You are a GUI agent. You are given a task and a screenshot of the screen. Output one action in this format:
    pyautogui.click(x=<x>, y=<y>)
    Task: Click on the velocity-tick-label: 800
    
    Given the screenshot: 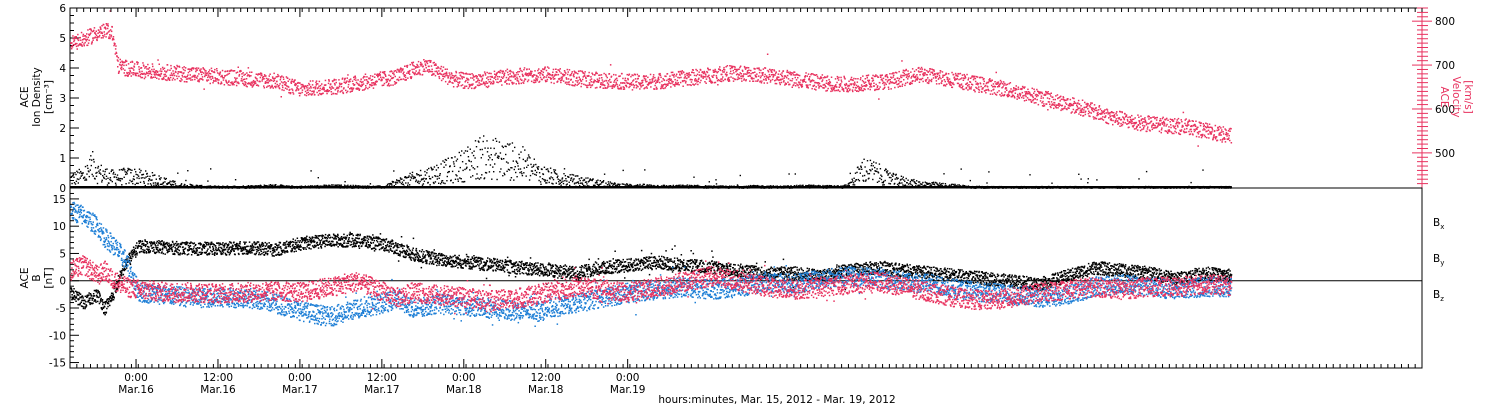 What is the action you would take?
    pyautogui.click(x=1445, y=22)
    